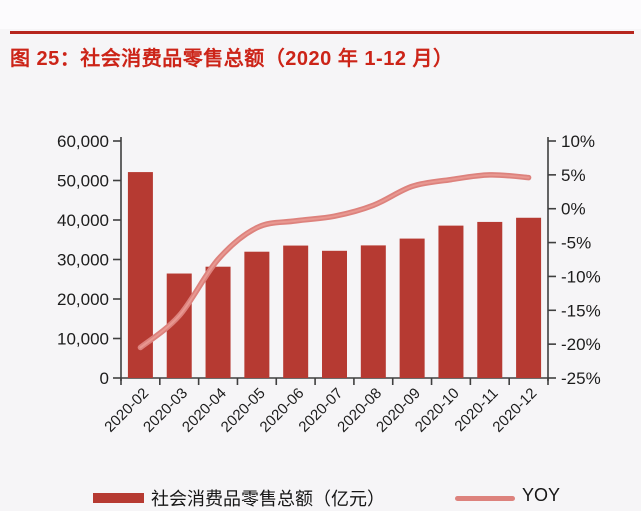 Image resolution: width=641 pixels, height=511 pixels. Describe the element at coordinates (581, 344) in the screenshot. I see `right-axis-tick-label: -20%` at that location.